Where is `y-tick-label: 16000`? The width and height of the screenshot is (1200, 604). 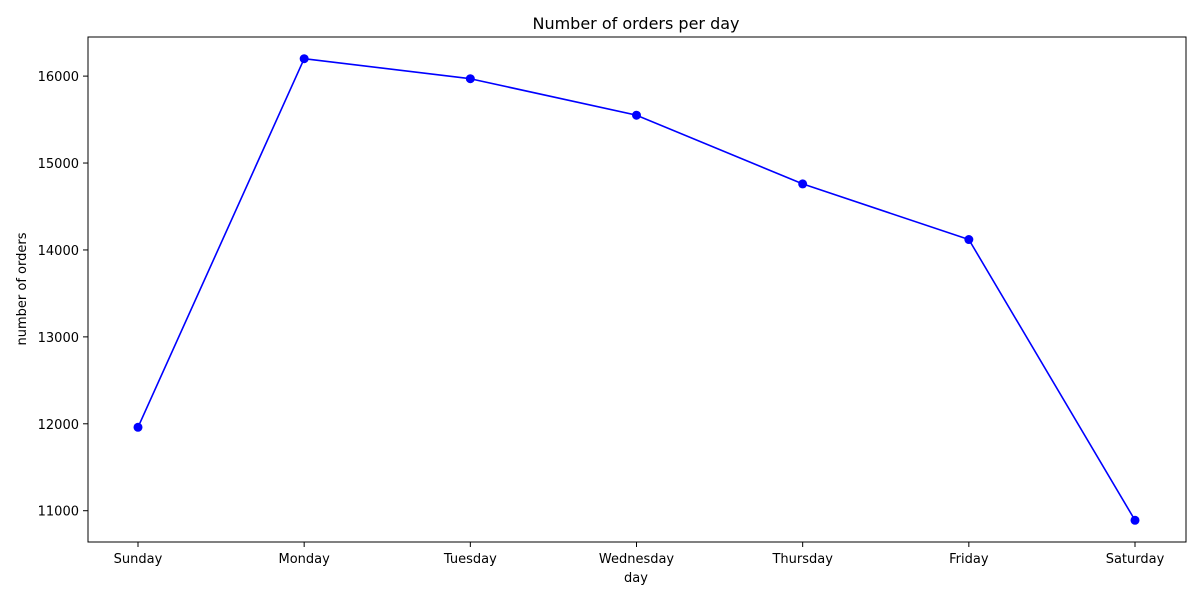
y-tick-label: 16000 is located at coordinates (58, 77).